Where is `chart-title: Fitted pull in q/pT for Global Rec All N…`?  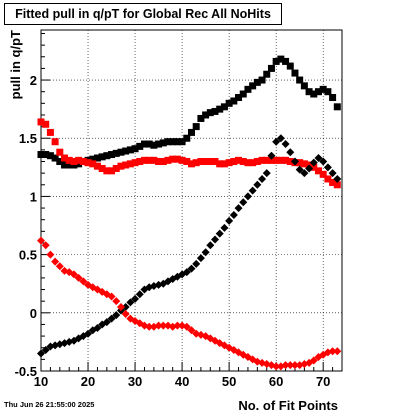 chart-title: Fitted pull in q/pT for Global Rec All N… is located at coordinates (143, 14).